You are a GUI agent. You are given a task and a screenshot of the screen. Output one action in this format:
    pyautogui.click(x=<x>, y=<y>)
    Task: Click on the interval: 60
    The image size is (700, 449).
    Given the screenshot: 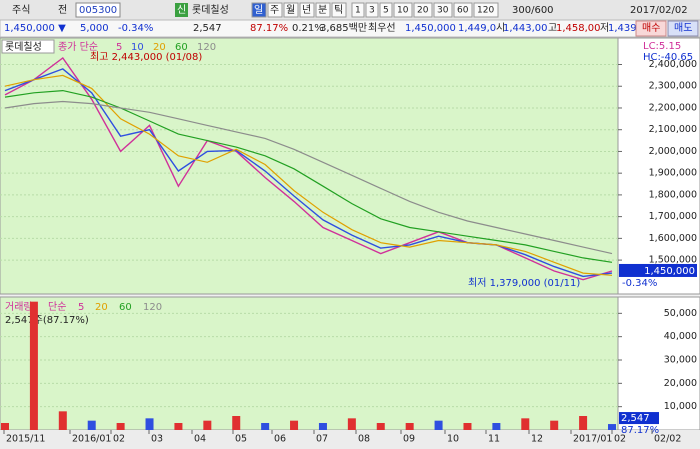 What is the action you would take?
    pyautogui.click(x=463, y=11)
    